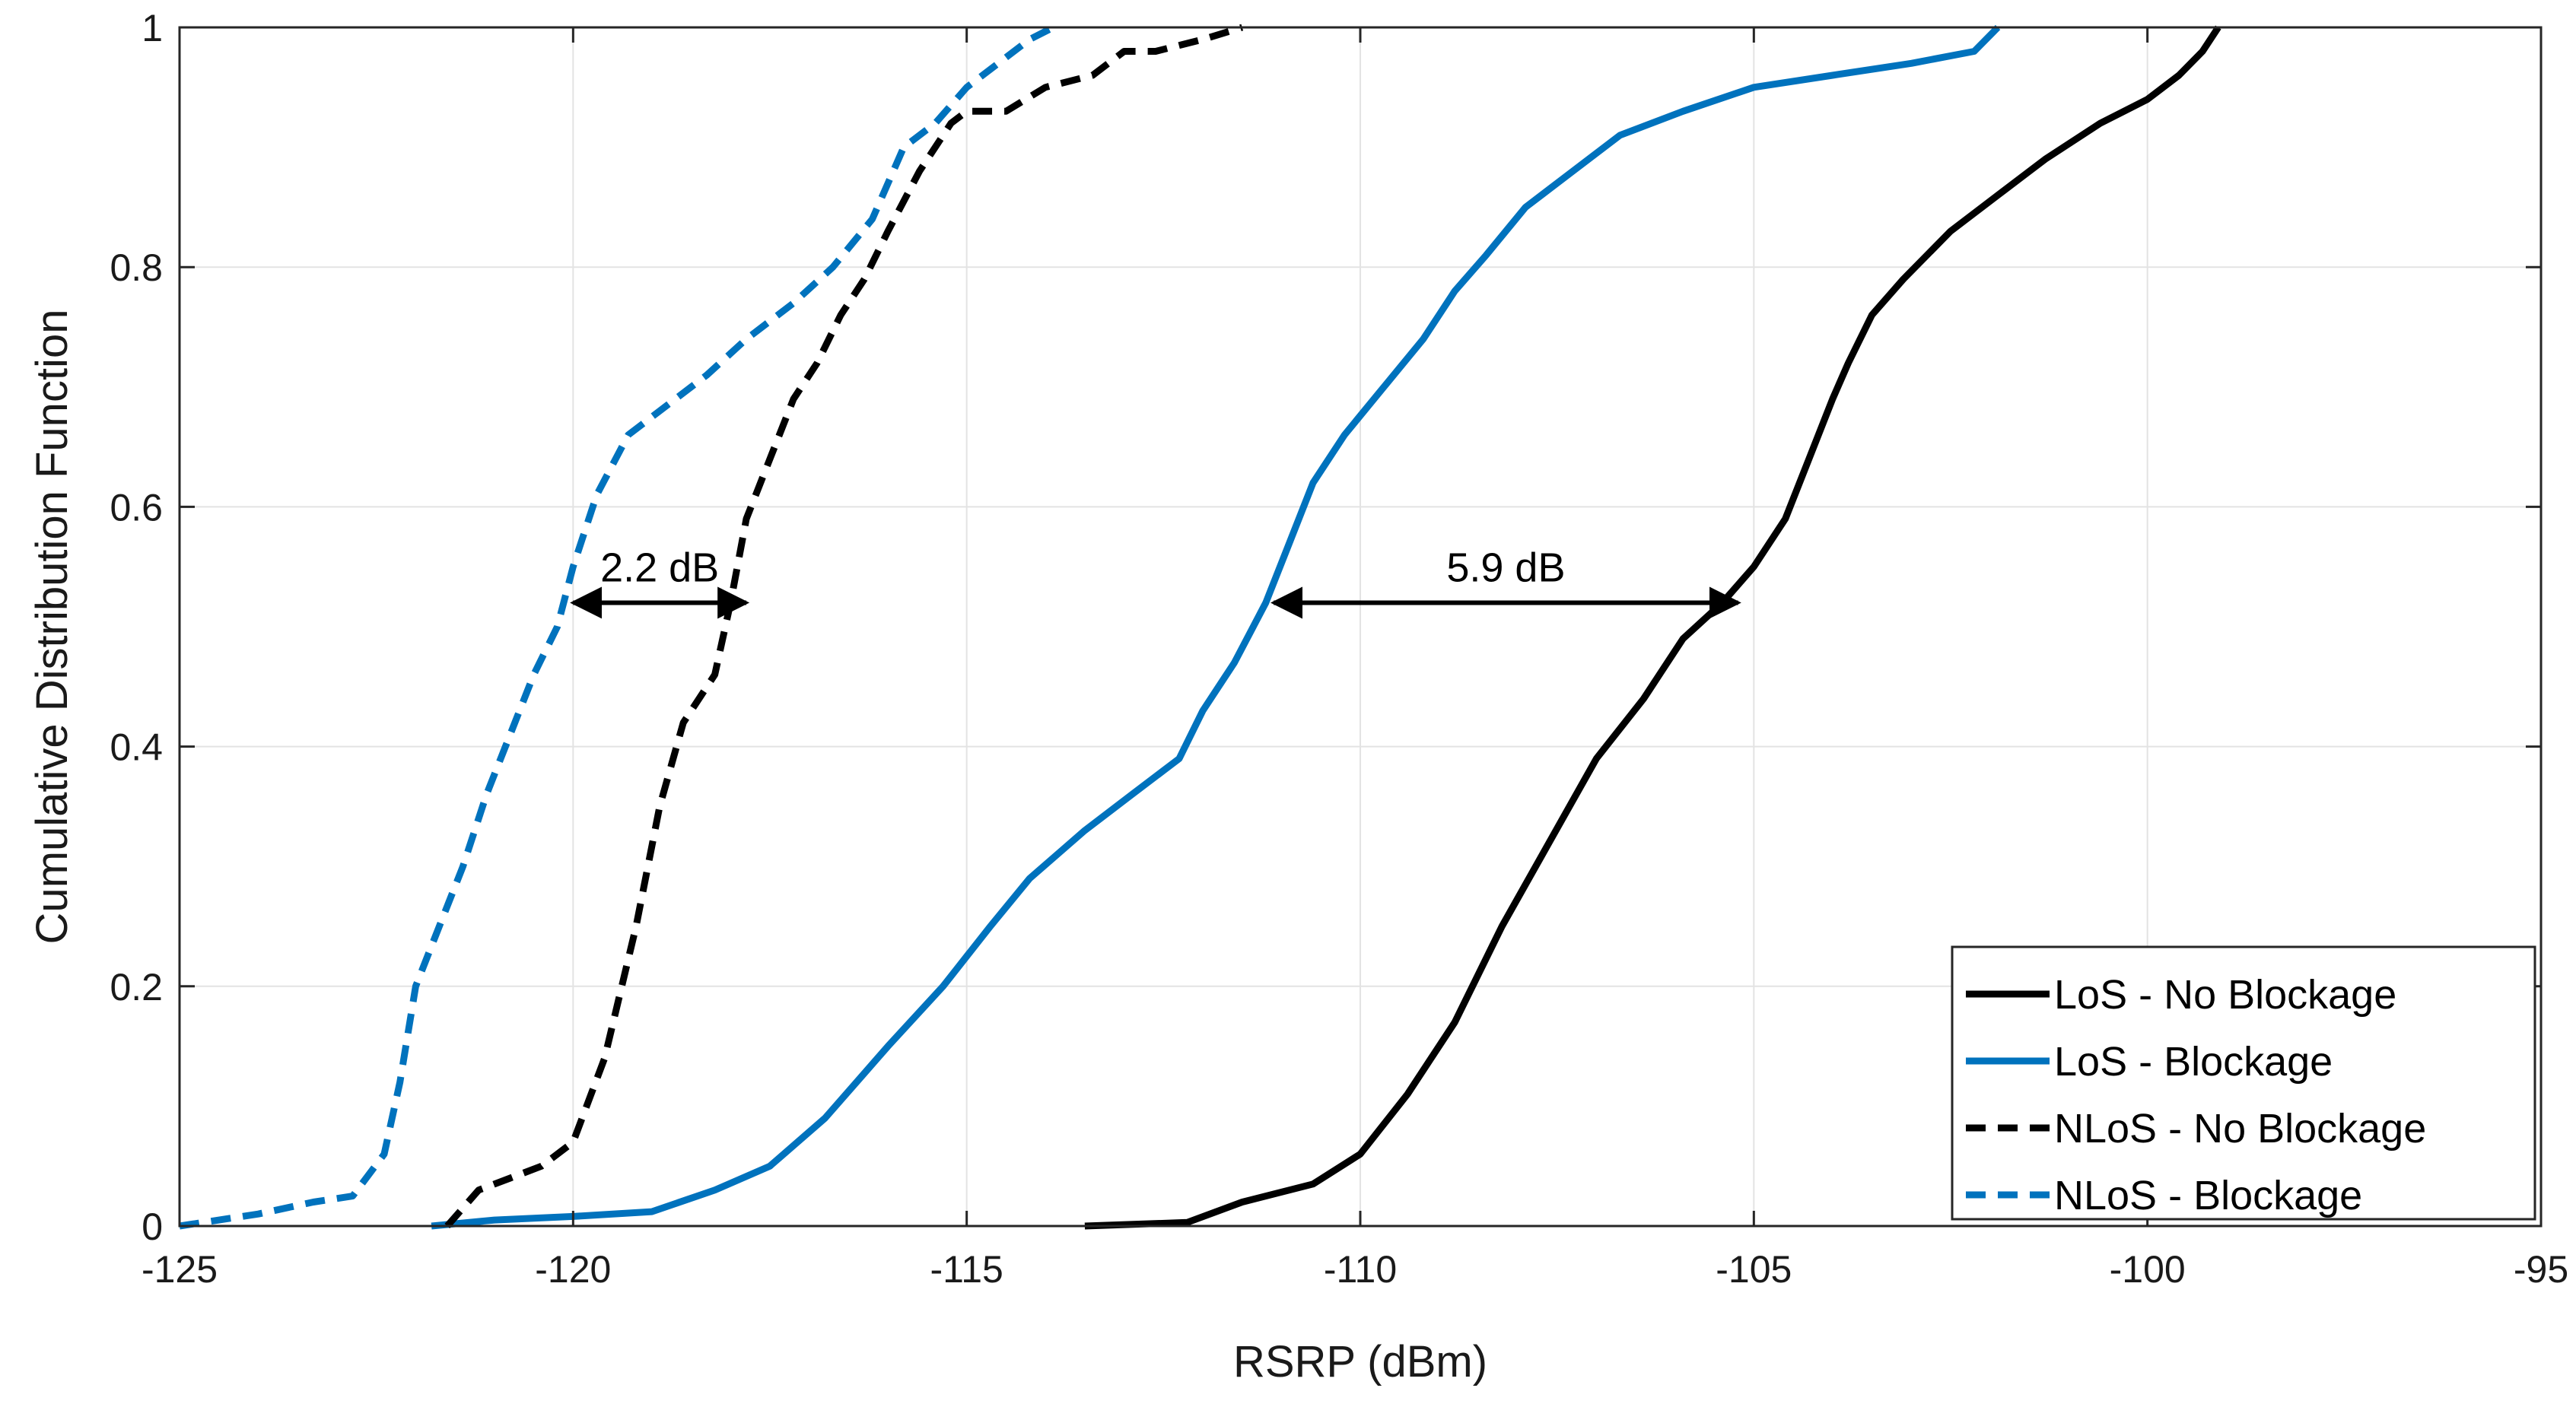 This screenshot has height=1404, width=2576. What do you see at coordinates (573, 1269) in the screenshot?
I see `x-tick-label: -120` at bounding box center [573, 1269].